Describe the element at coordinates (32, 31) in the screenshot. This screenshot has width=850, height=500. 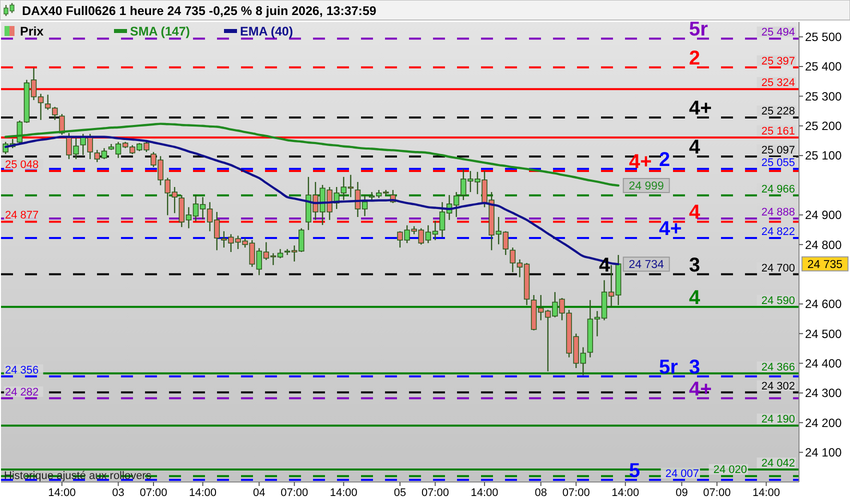
I see `legend-label: Prix` at that location.